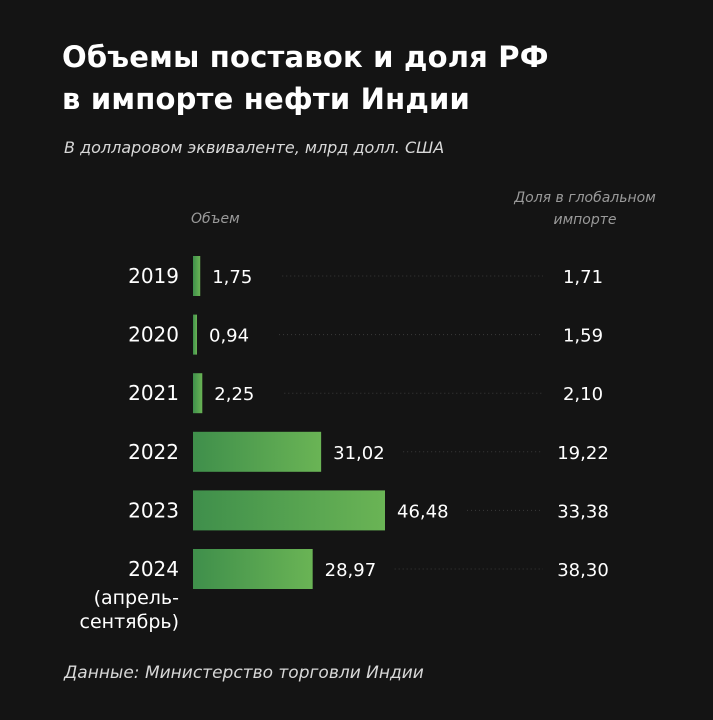 The height and width of the screenshot is (720, 713). I want to click on share-value-label: 1,59, so click(583, 336).